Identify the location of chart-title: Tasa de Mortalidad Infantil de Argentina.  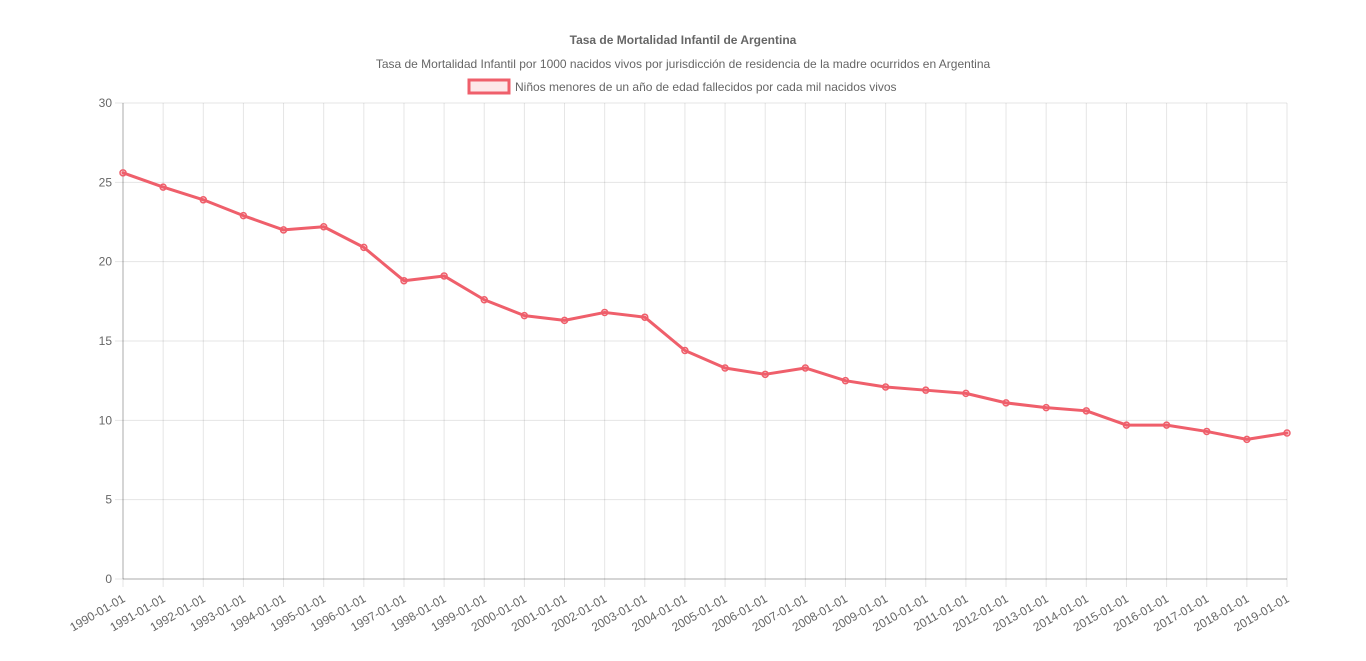
(683, 40).